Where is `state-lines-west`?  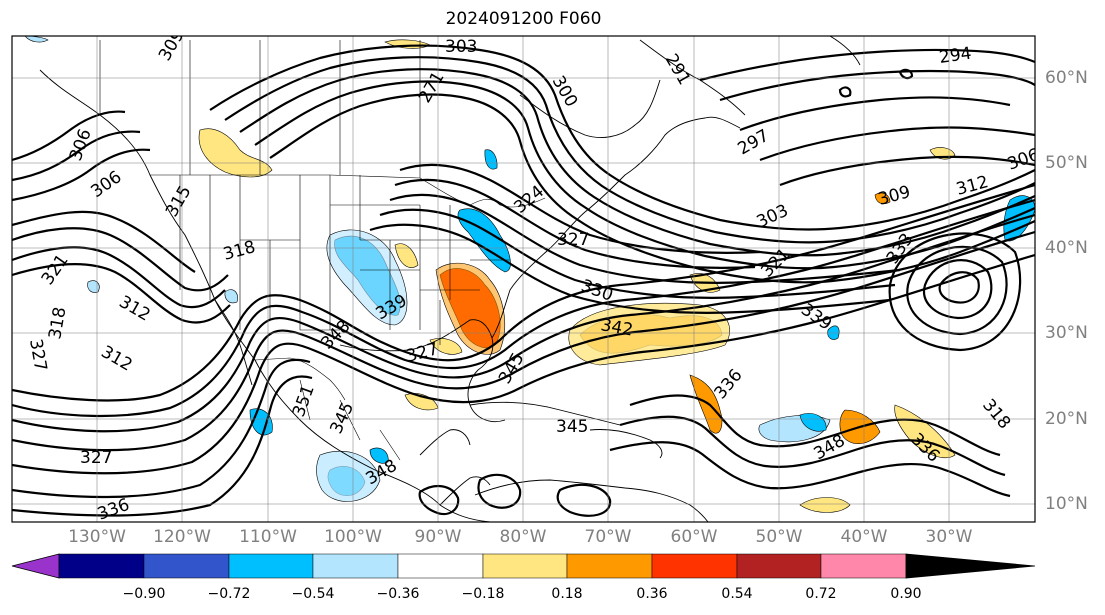 state-lines-west is located at coordinates (259, 253).